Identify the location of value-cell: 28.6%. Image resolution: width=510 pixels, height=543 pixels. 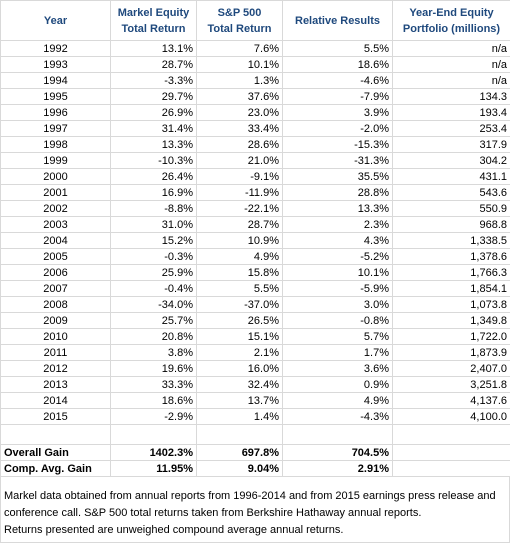
(240, 145).